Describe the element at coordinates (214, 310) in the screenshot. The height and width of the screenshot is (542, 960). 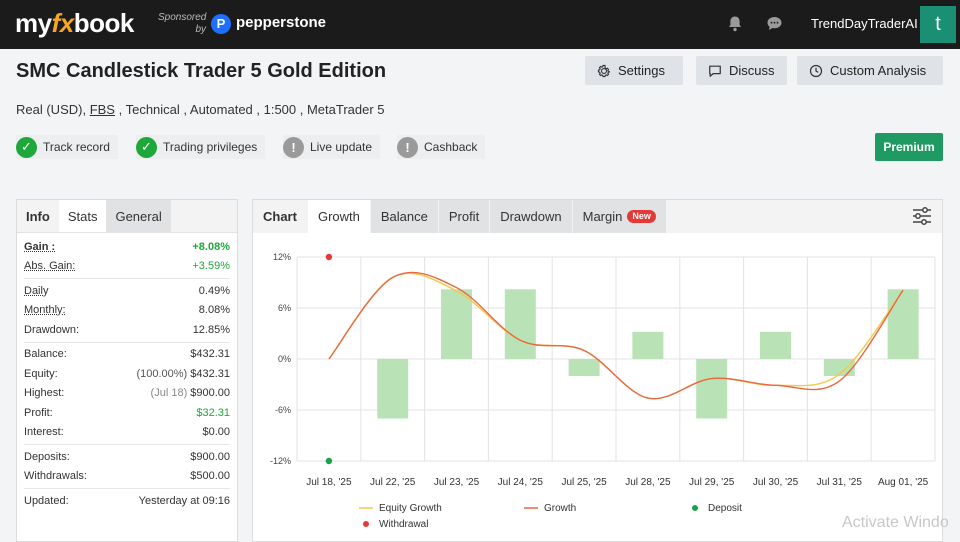
I see `monthly-value: 8.08%` at that location.